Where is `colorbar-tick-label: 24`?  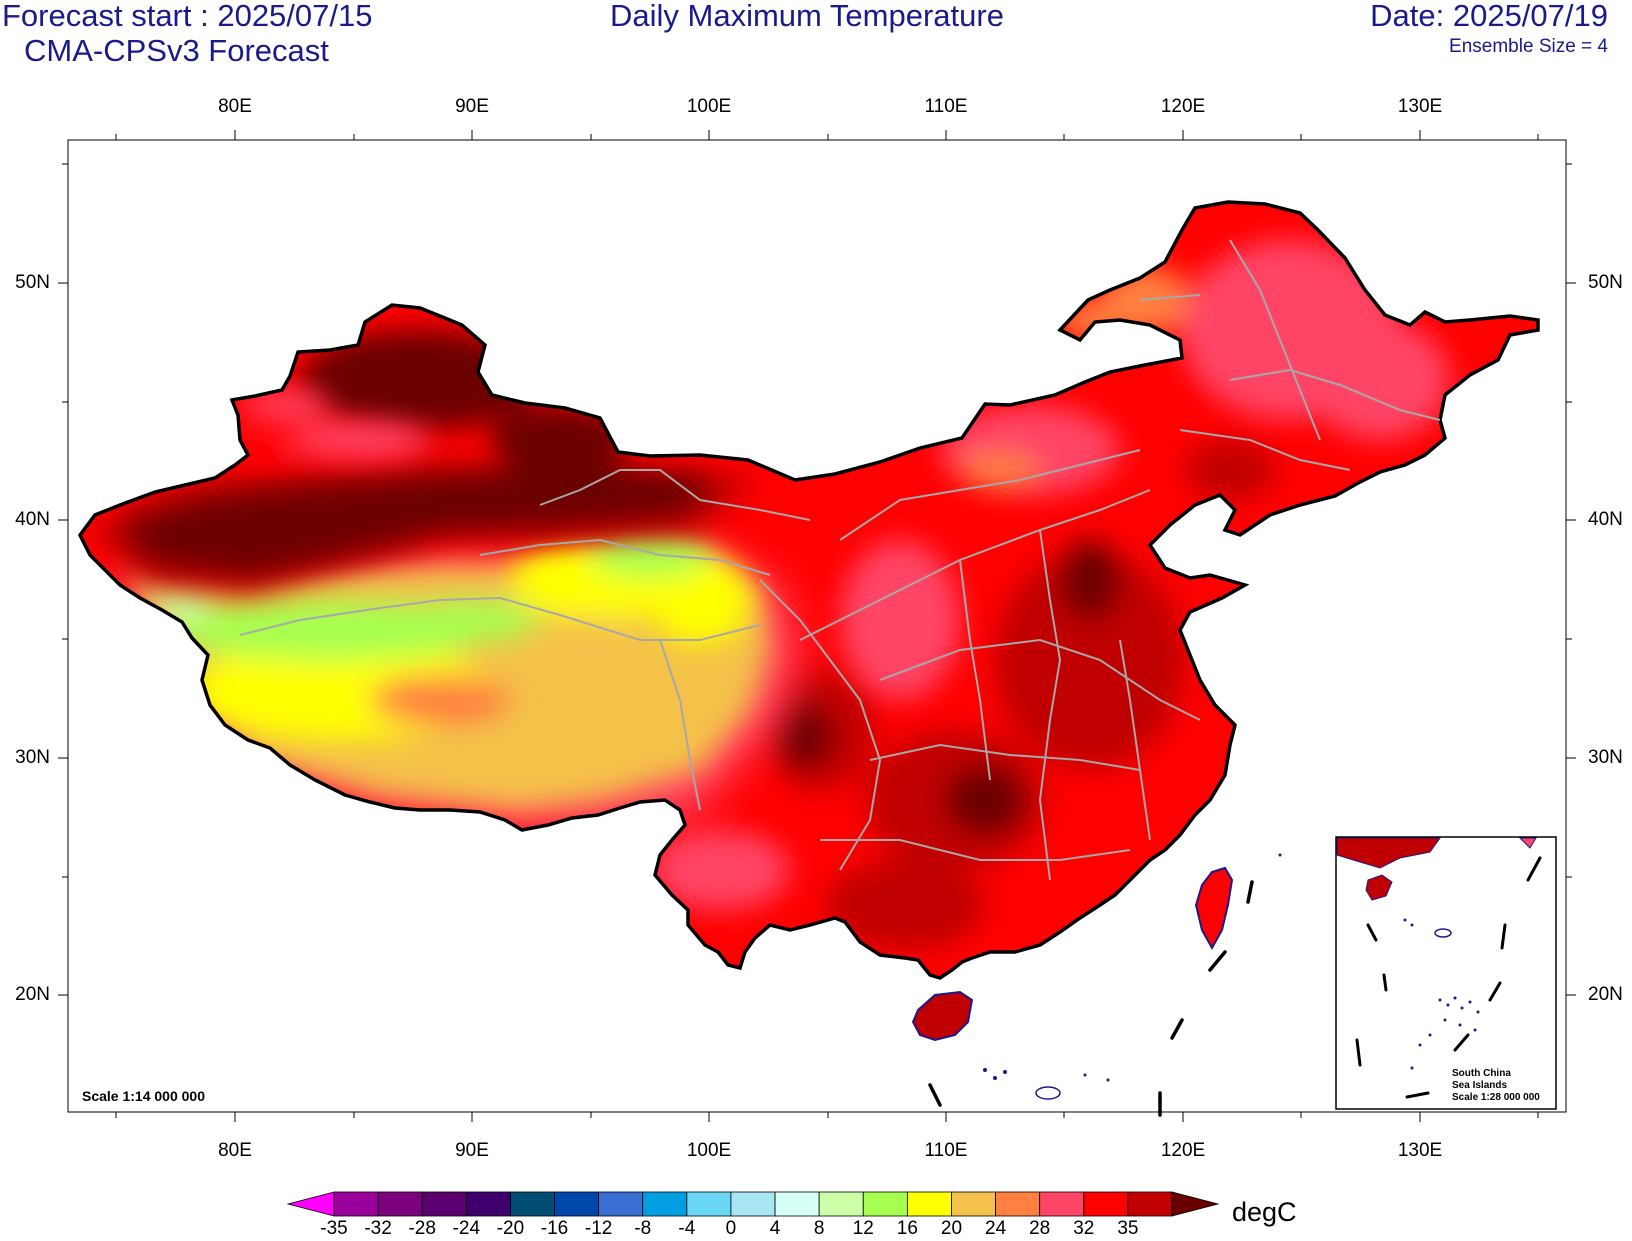
colorbar-tick-label: 24 is located at coordinates (996, 1228).